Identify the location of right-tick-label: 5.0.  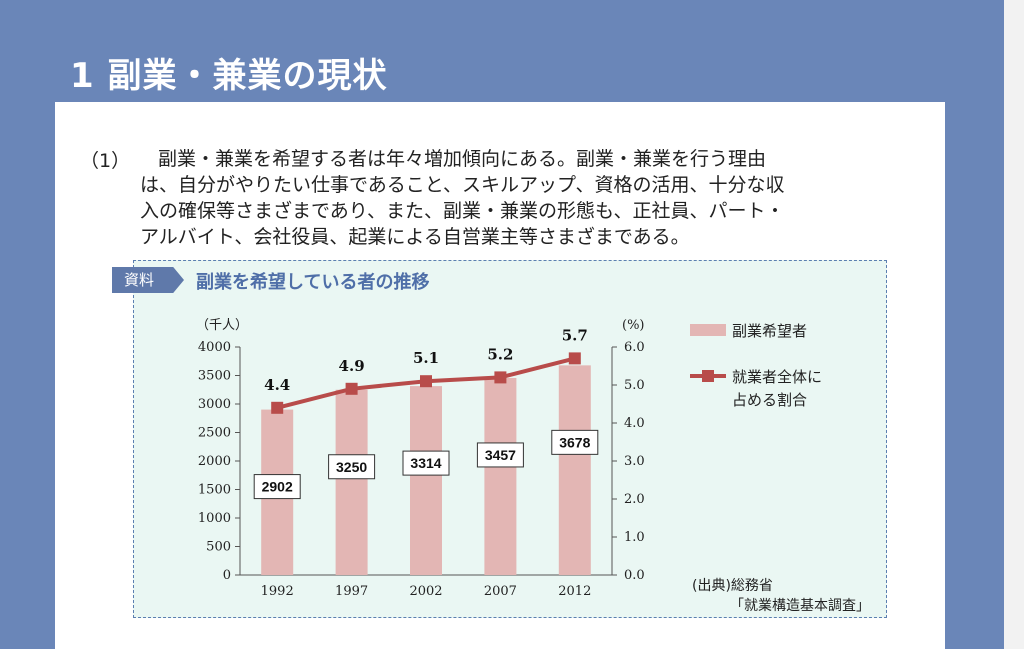
(634, 385).